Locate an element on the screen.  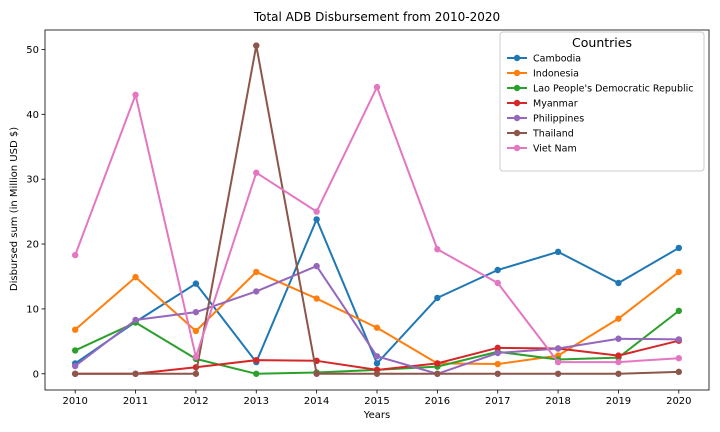
legend-label: Indonesia is located at coordinates (556, 74).